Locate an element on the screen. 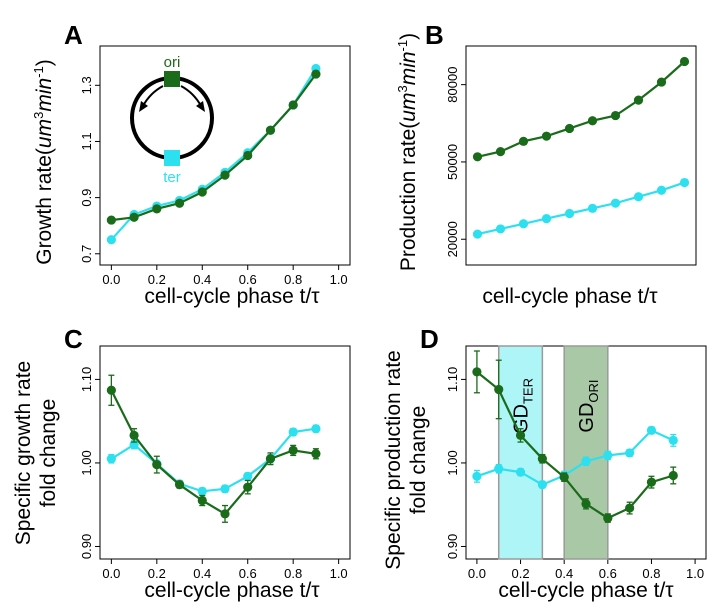 The height and width of the screenshot is (613, 714). series-a is located at coordinates (213, 154).